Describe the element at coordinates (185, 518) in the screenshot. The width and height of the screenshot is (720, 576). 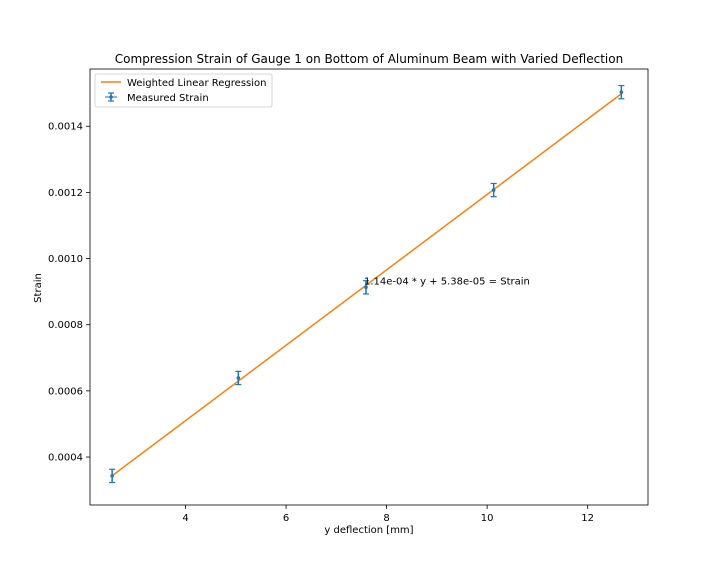
I see `x-tick-label: 4` at that location.